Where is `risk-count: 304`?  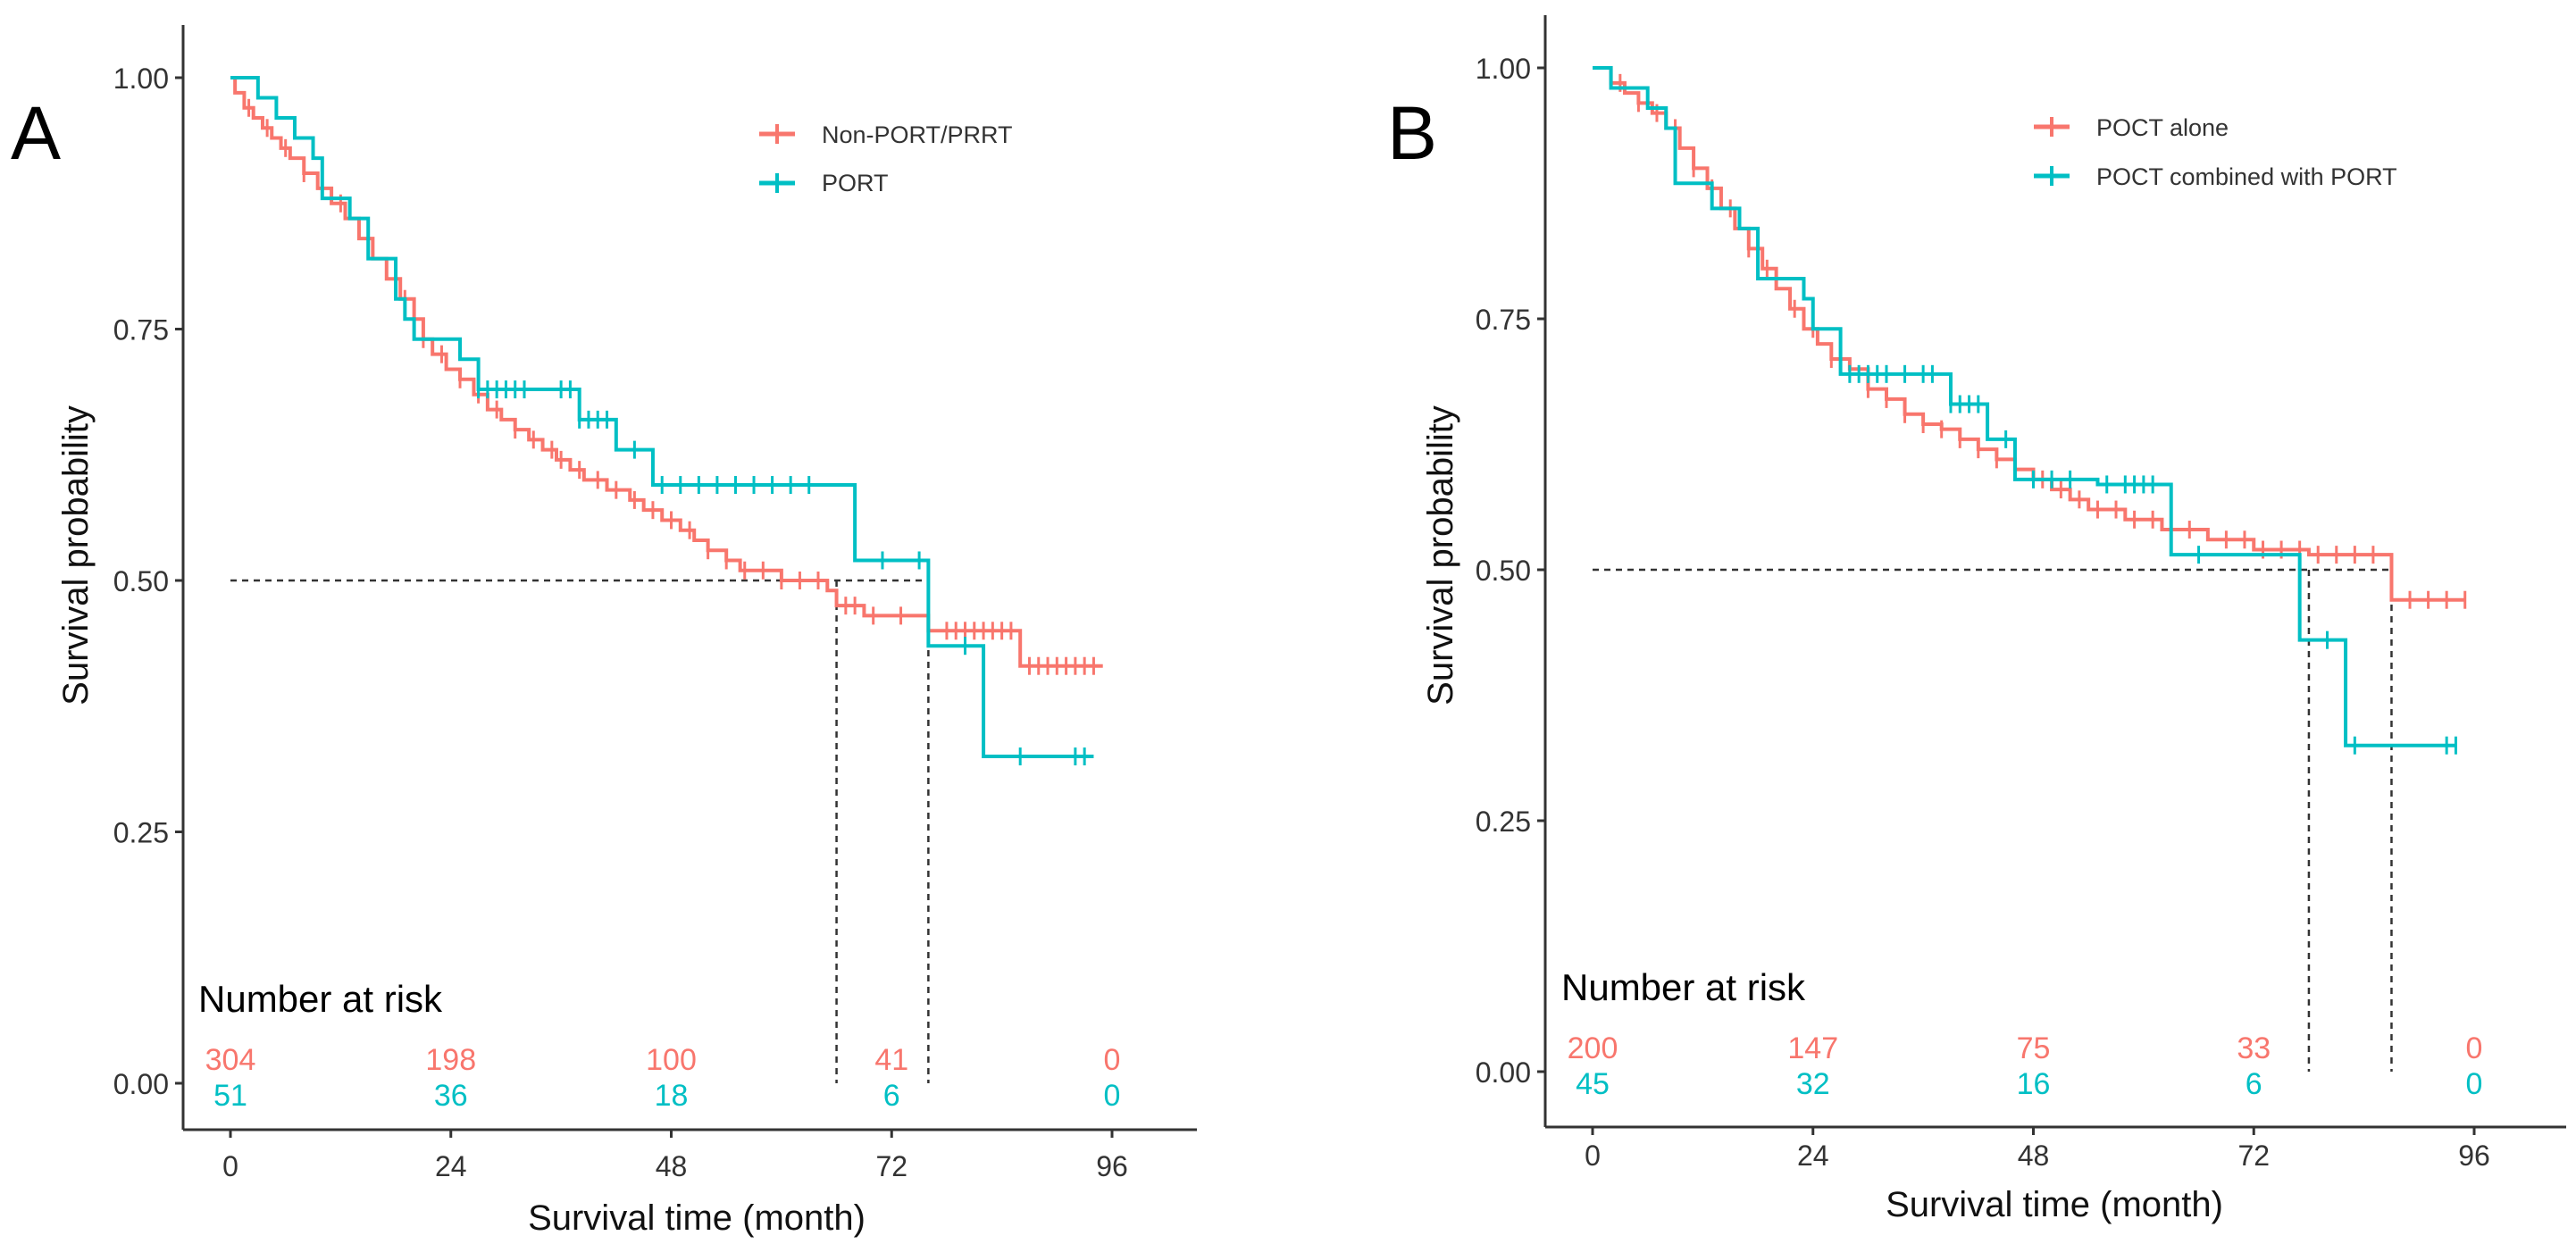 risk-count: 304 is located at coordinates (231, 1060).